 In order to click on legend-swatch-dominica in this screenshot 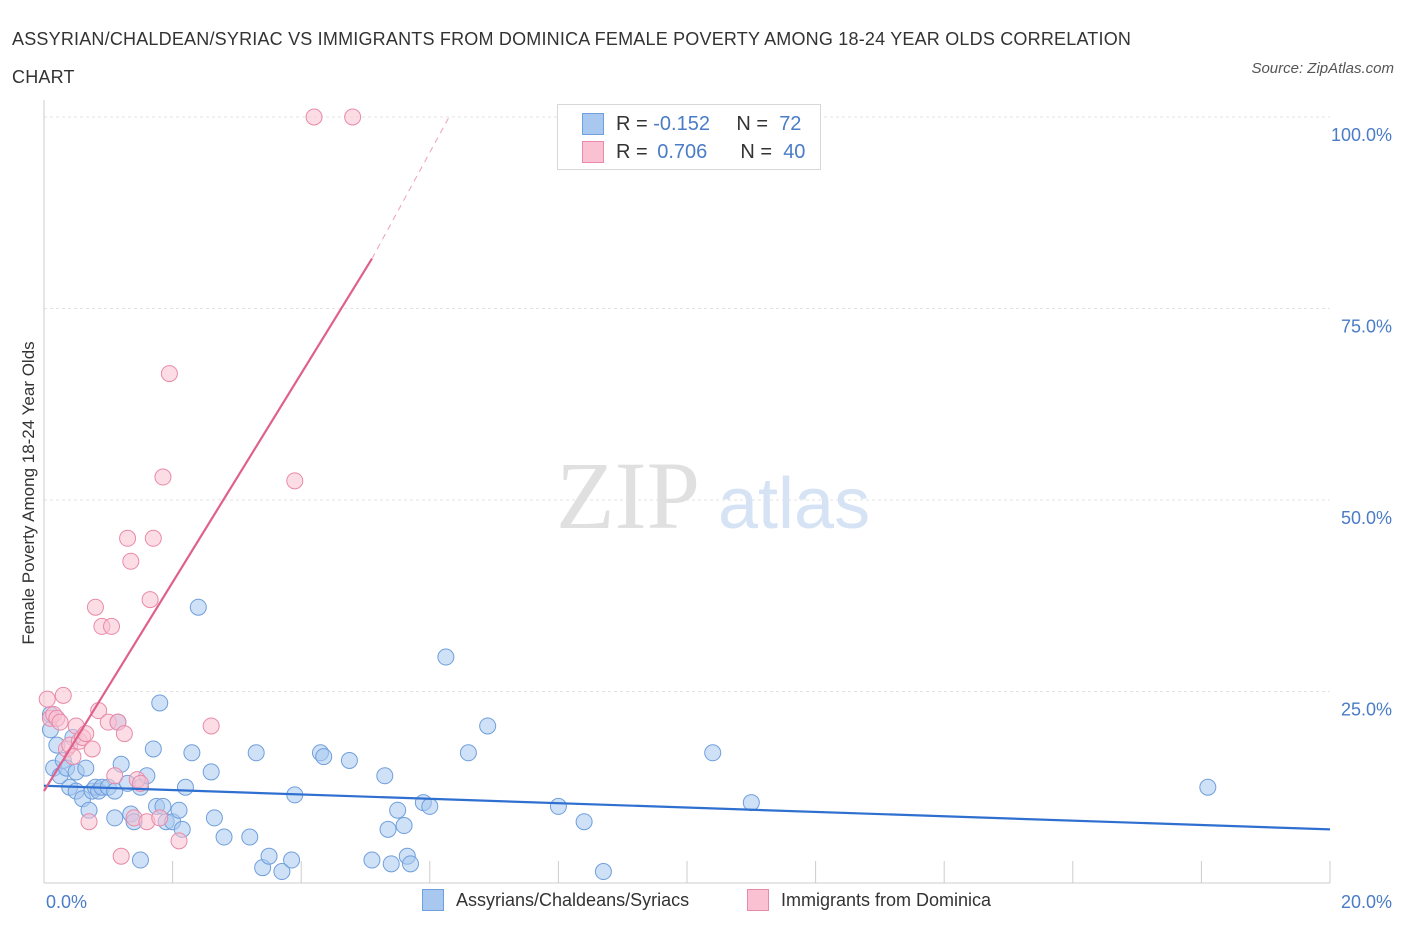, I will do `click(593, 152)`.